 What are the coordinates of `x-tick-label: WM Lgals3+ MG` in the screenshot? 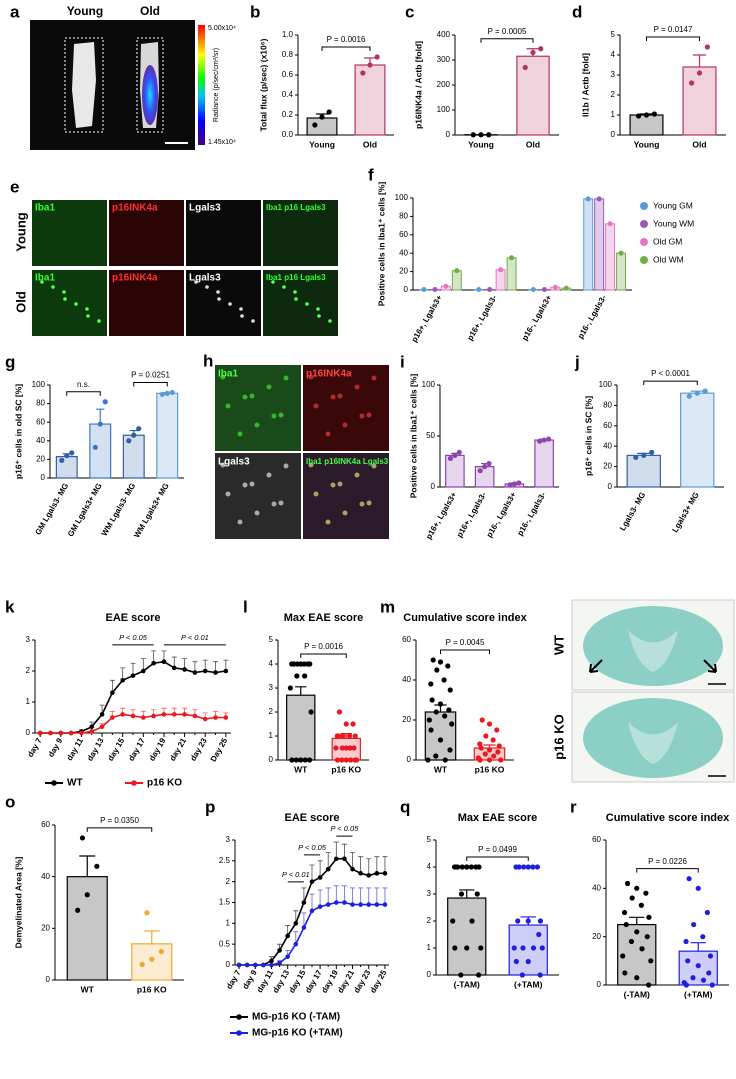 It's located at (151, 511).